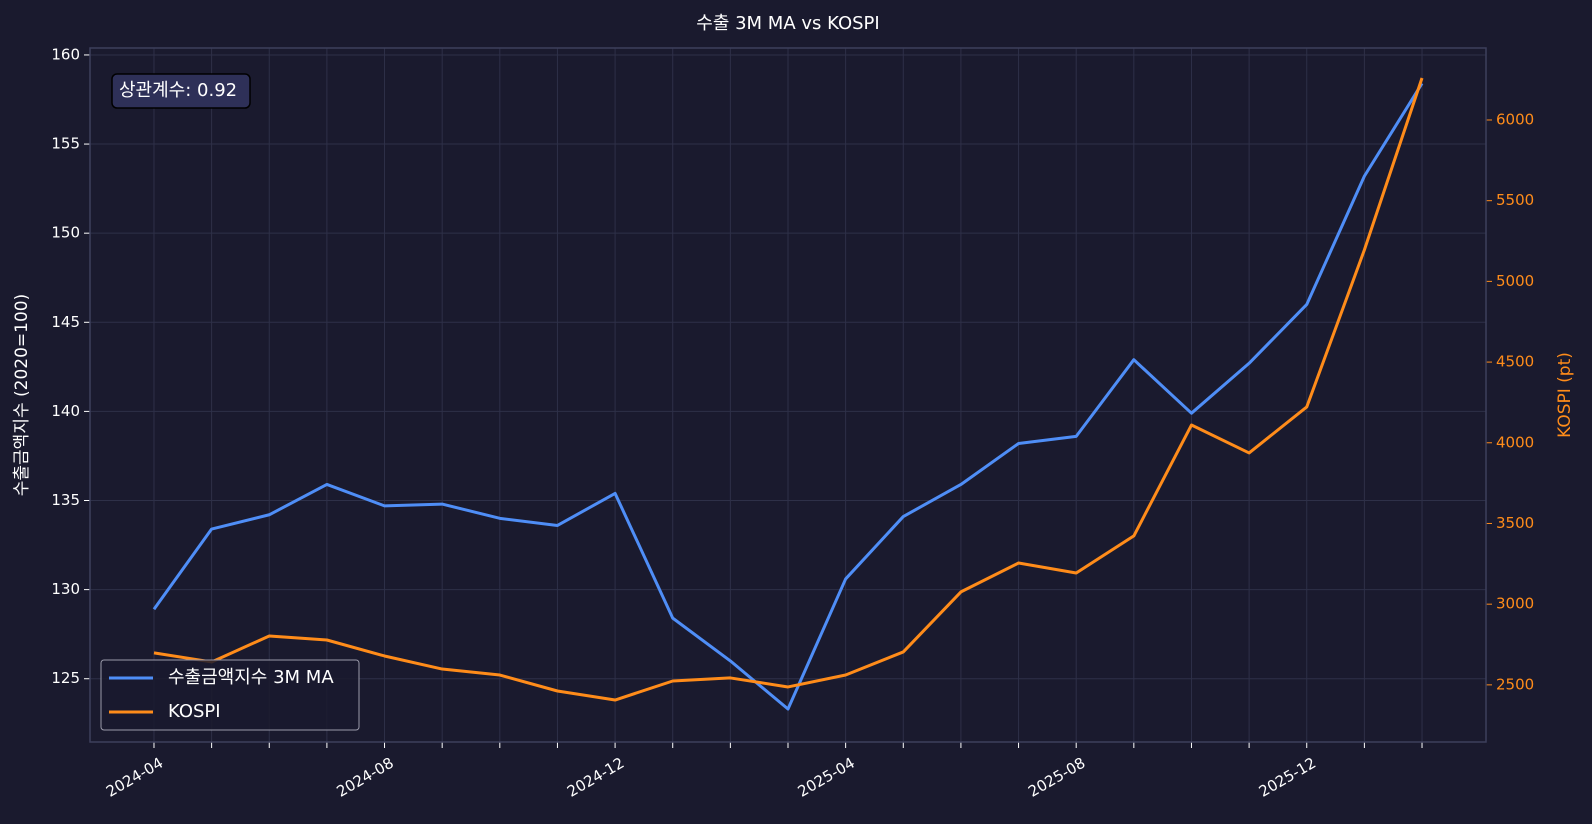 This screenshot has width=1592, height=824. Describe the element at coordinates (65, 589) in the screenshot. I see `y-tick-label: 130` at that location.